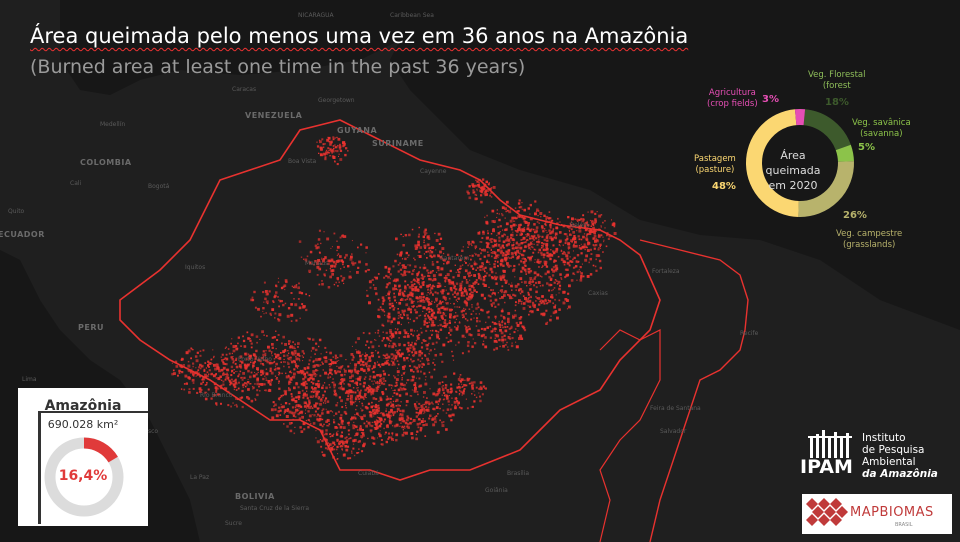  What do you see at coordinates (22, 234) in the screenshot?
I see `place-label: ECUADOR` at bounding box center [22, 234].